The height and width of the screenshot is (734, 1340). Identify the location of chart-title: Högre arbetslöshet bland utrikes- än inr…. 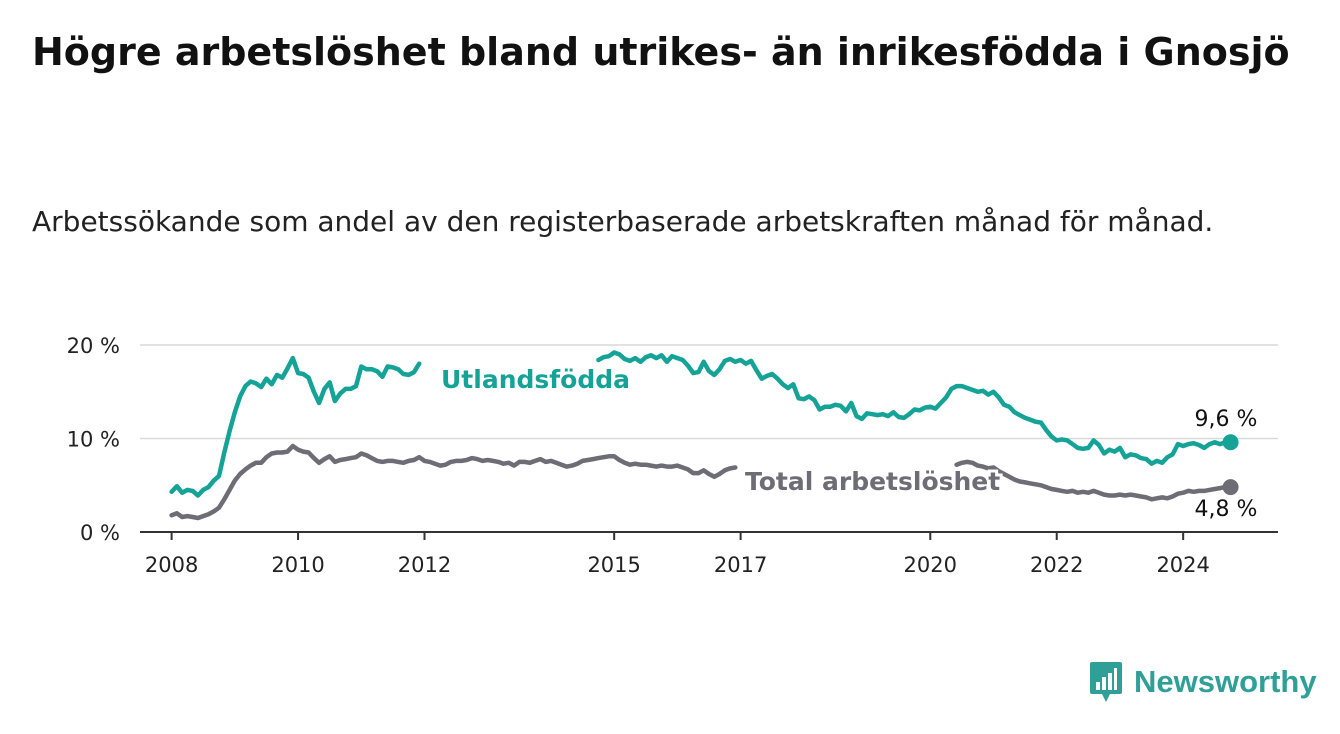
(661, 52).